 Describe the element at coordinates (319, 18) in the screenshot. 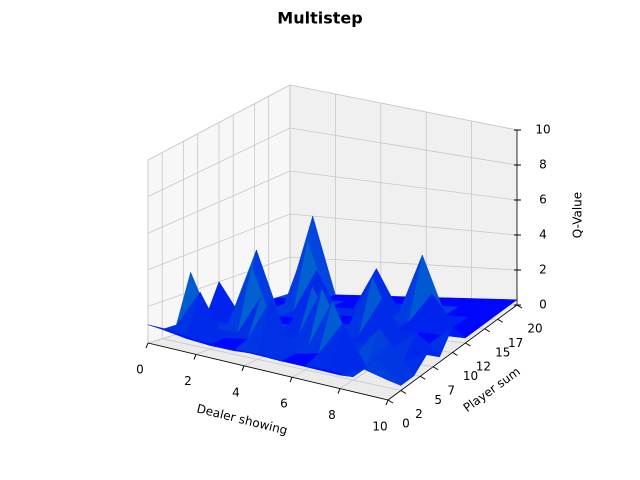

I see `chart-title: Multistep` at that location.